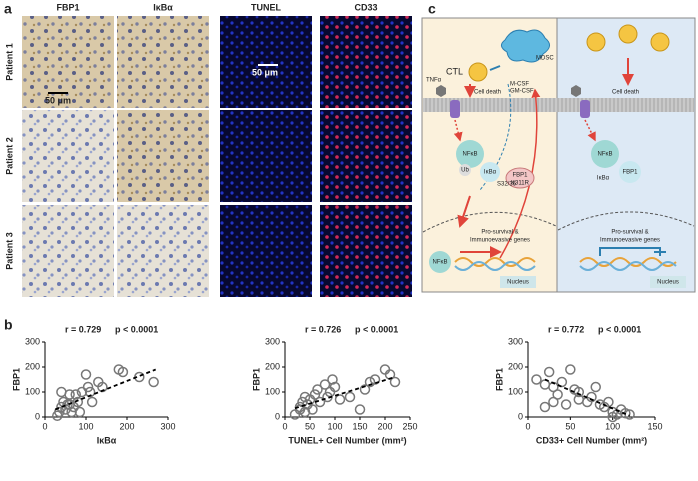  Describe the element at coordinates (167, 426) in the screenshot. I see `x-tick-label: 300` at that location.